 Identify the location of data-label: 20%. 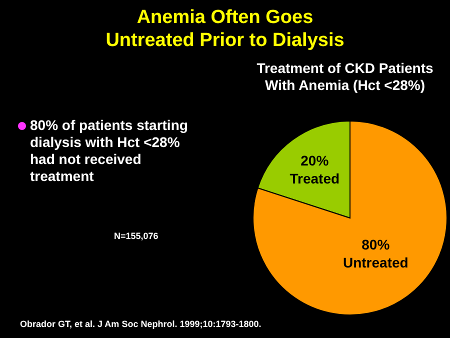
(315, 160).